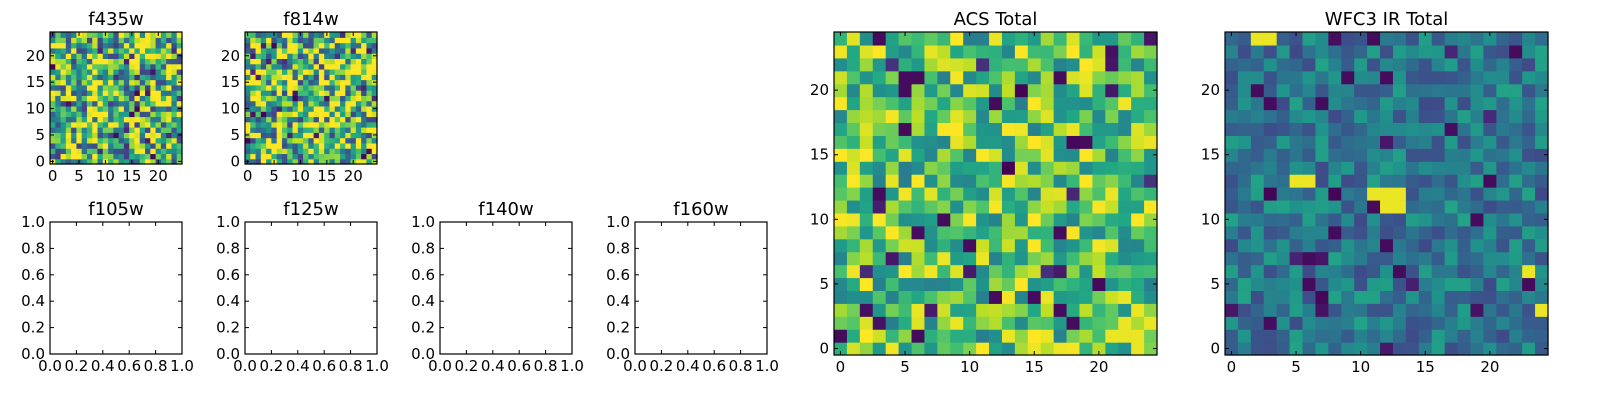 The image size is (1600, 400). Describe the element at coordinates (310, 19) in the screenshot. I see `panel-title: f814w` at that location.